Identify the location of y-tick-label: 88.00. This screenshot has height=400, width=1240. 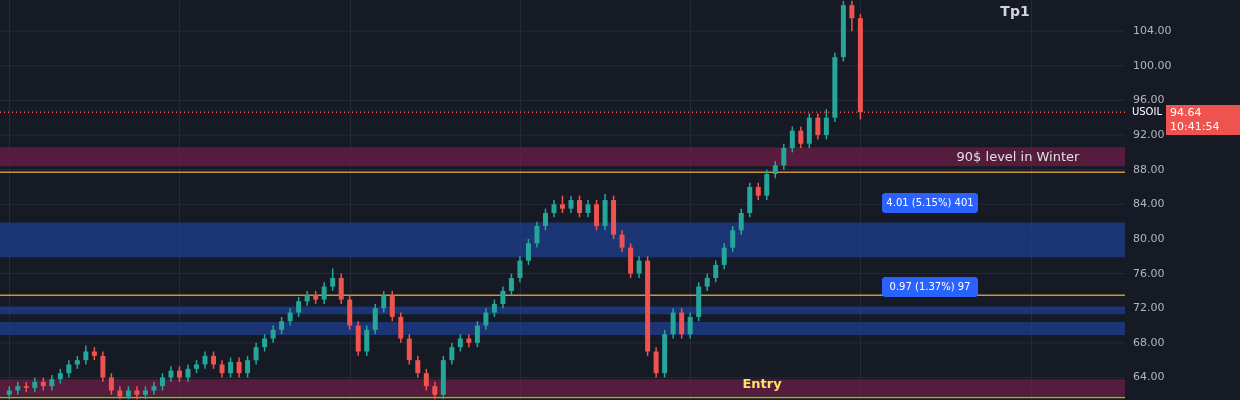
(1149, 169).